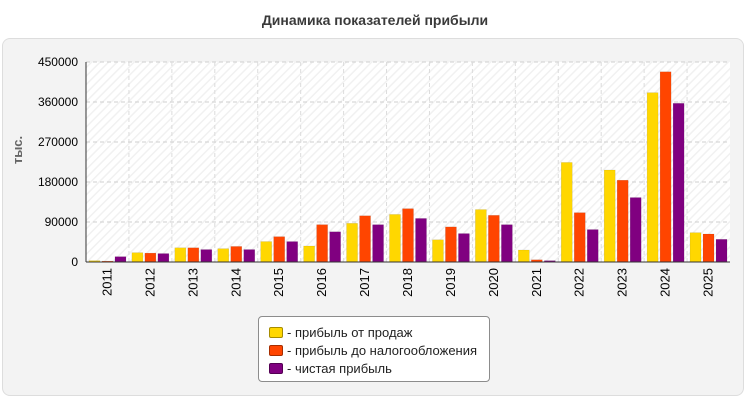 The image size is (750, 400). Describe the element at coordinates (395, 238) in the screenshot. I see `bar-1-2018` at that location.